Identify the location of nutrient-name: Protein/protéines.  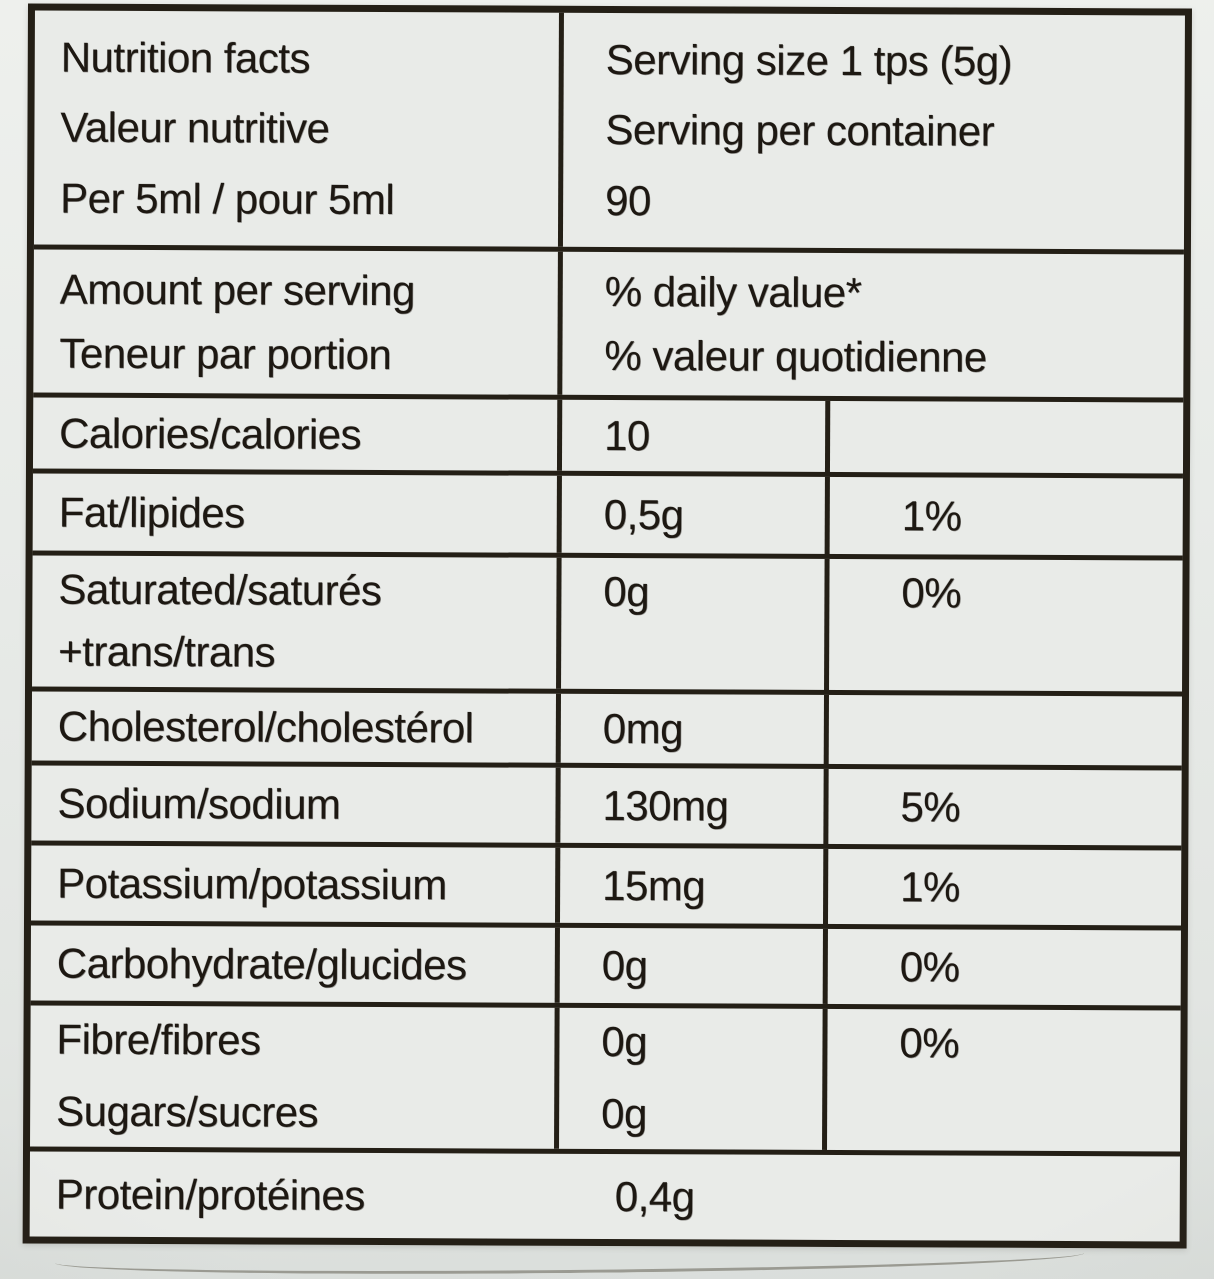
(210, 1194).